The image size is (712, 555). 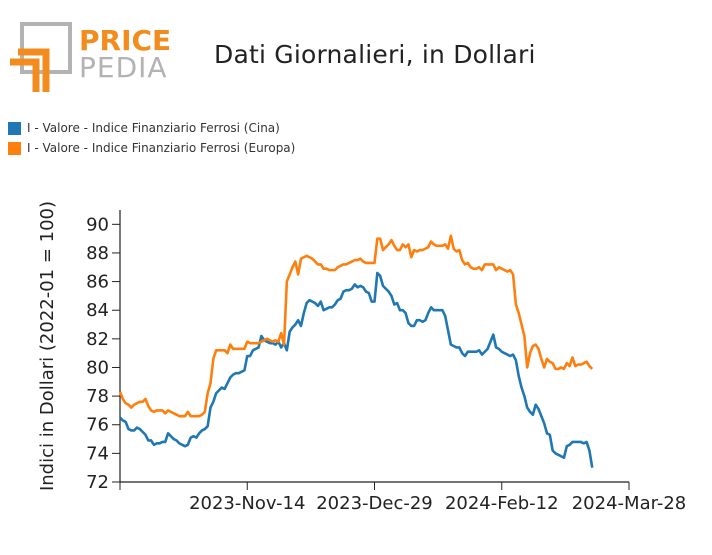 What do you see at coordinates (375, 54) in the screenshot?
I see `chart-title: Dati Giornalieri, in Dollari` at bounding box center [375, 54].